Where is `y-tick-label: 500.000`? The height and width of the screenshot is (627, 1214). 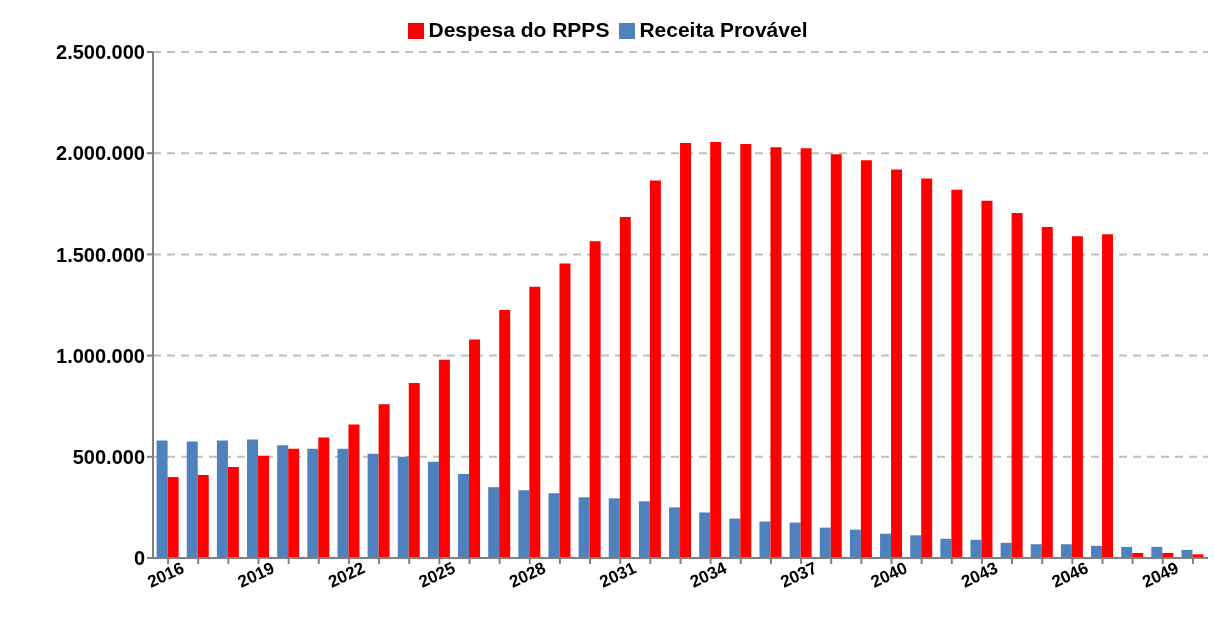 y-tick-label: 500.000 is located at coordinates (108, 456).